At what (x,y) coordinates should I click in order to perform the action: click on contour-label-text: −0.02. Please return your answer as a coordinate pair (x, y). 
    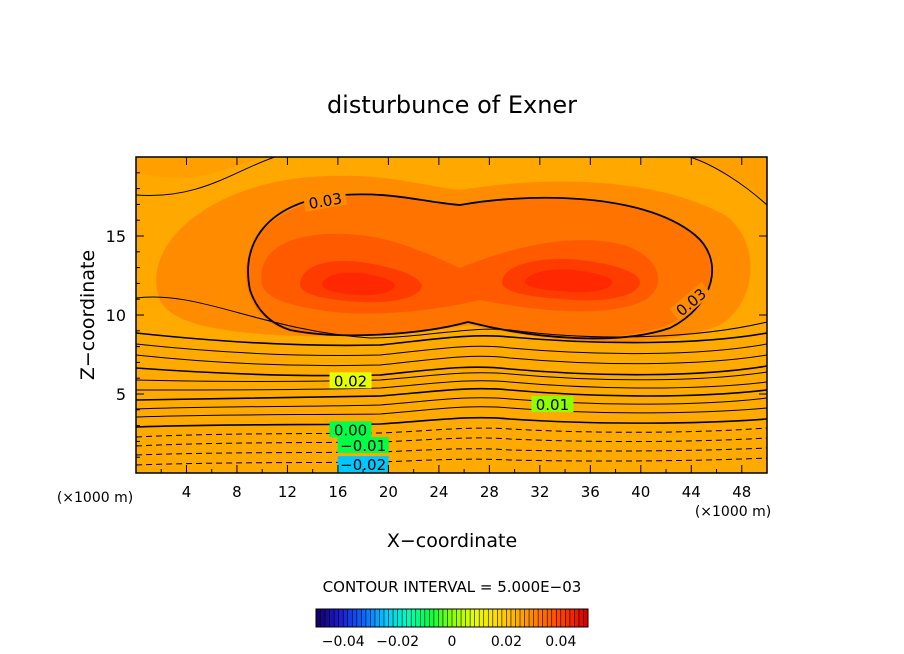
    Looking at the image, I should click on (363, 465).